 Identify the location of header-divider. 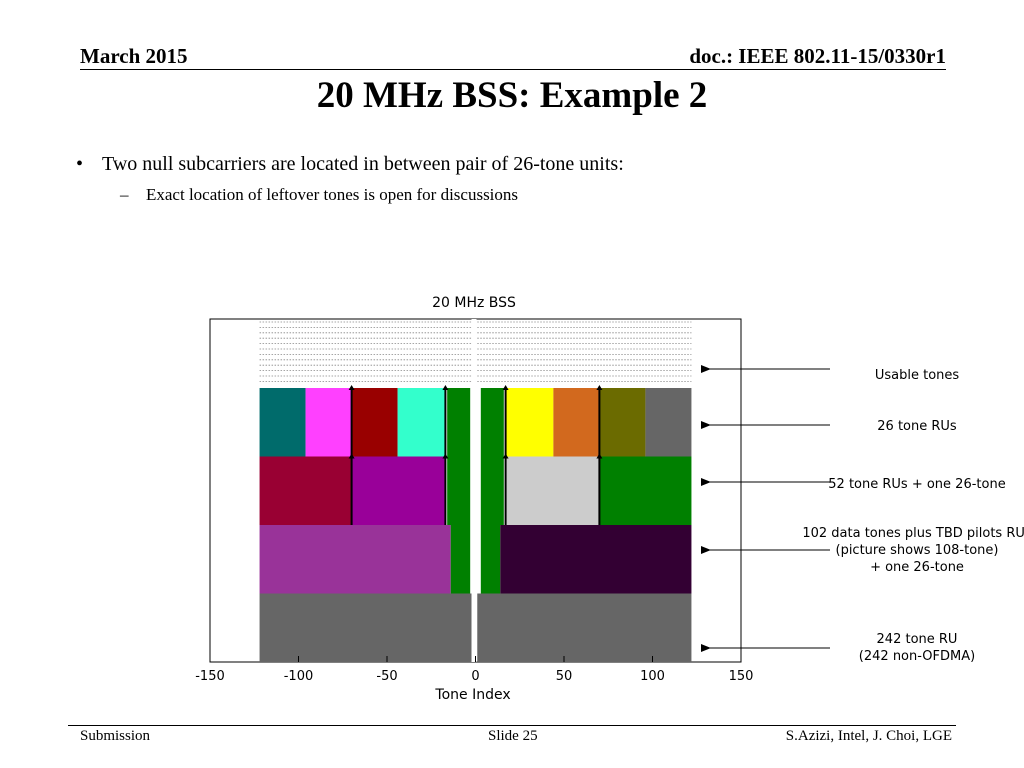
(513, 69).